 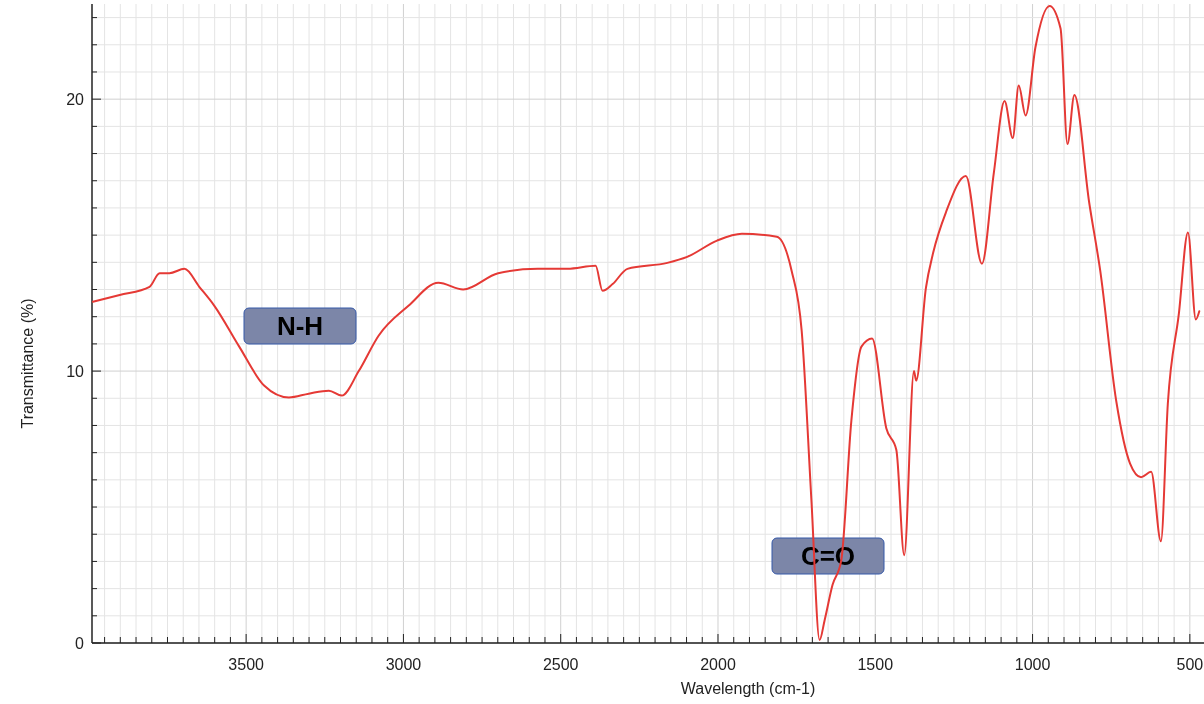 What do you see at coordinates (403, 664) in the screenshot?
I see `x-tick-label: 3000` at bounding box center [403, 664].